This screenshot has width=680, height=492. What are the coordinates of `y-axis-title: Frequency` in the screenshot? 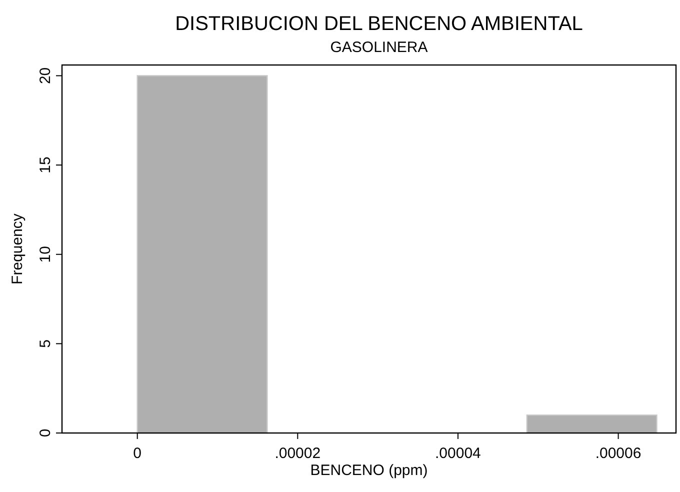 It's located at (17, 248).